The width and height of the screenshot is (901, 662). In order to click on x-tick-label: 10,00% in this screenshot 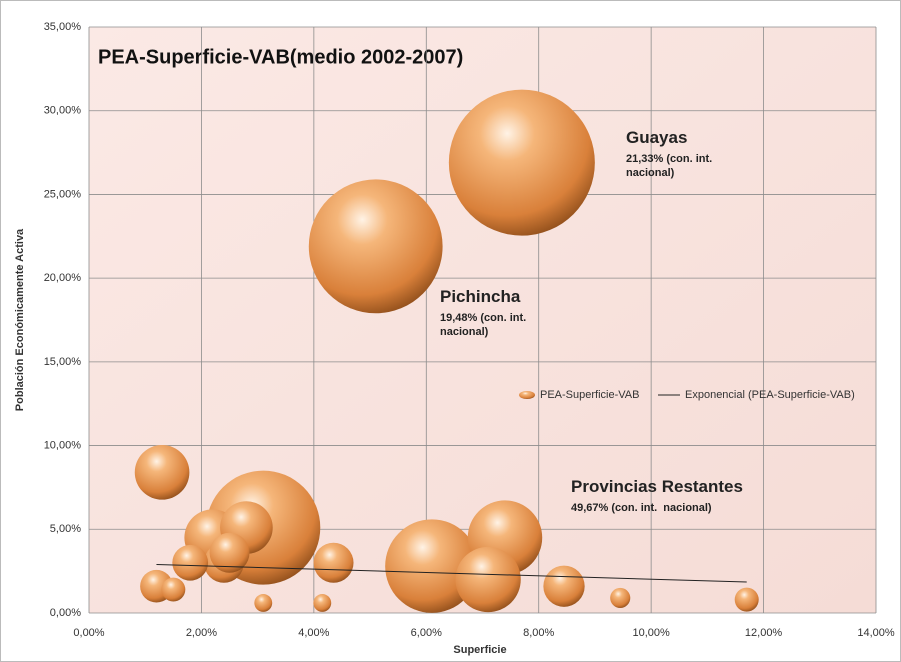, I will do `click(651, 633)`.